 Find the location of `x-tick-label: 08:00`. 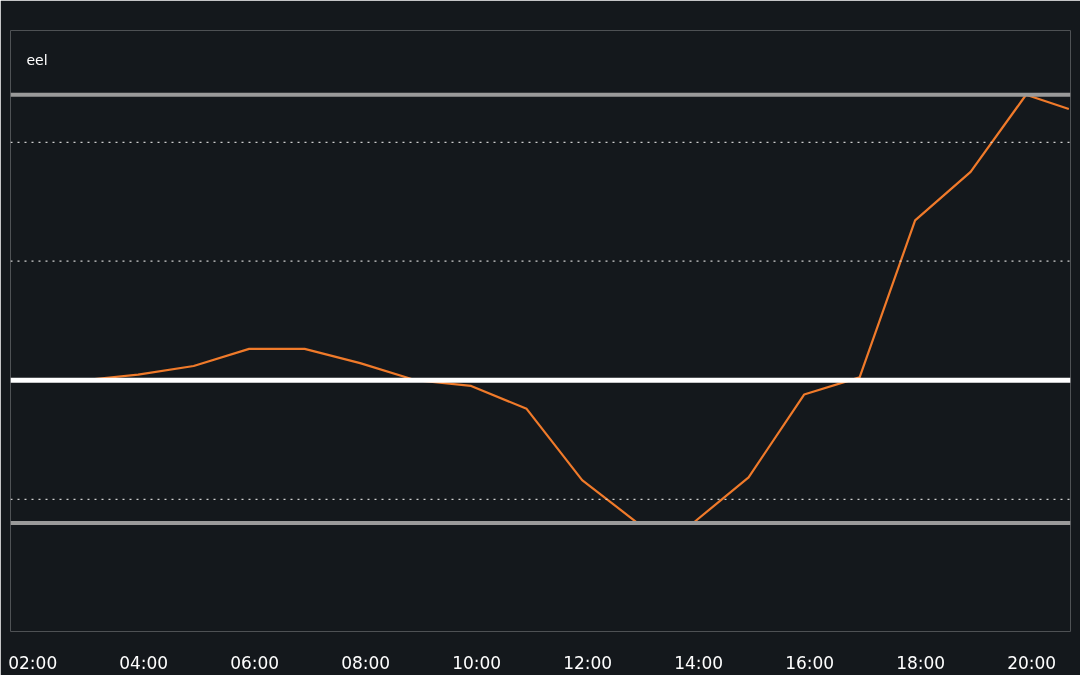

x-tick-label: 08:00 is located at coordinates (366, 662).